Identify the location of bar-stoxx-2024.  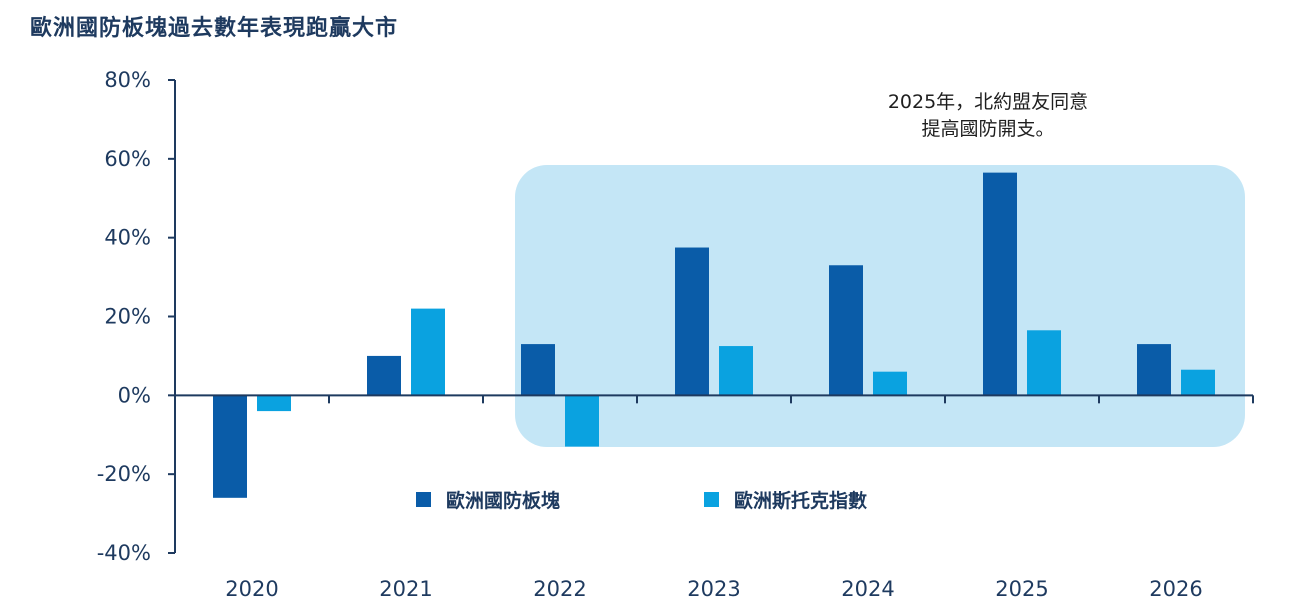
(890, 383).